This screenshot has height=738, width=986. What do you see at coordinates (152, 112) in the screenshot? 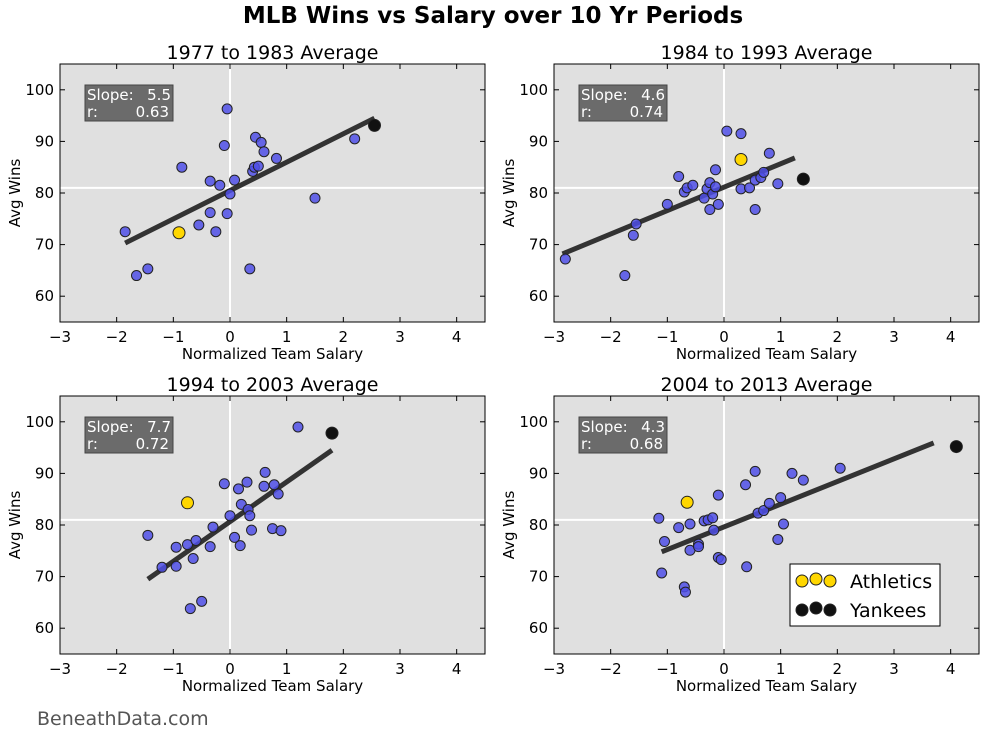
I see `r-value: 0.63` at bounding box center [152, 112].